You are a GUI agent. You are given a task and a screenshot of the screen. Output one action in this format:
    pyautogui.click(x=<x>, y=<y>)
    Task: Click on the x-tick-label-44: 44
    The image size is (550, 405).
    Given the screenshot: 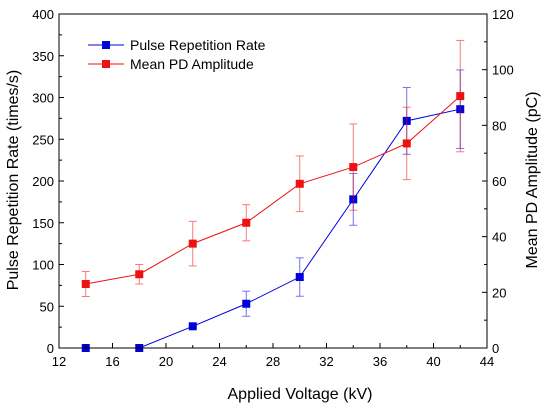 What is the action you would take?
    pyautogui.click(x=487, y=361)
    